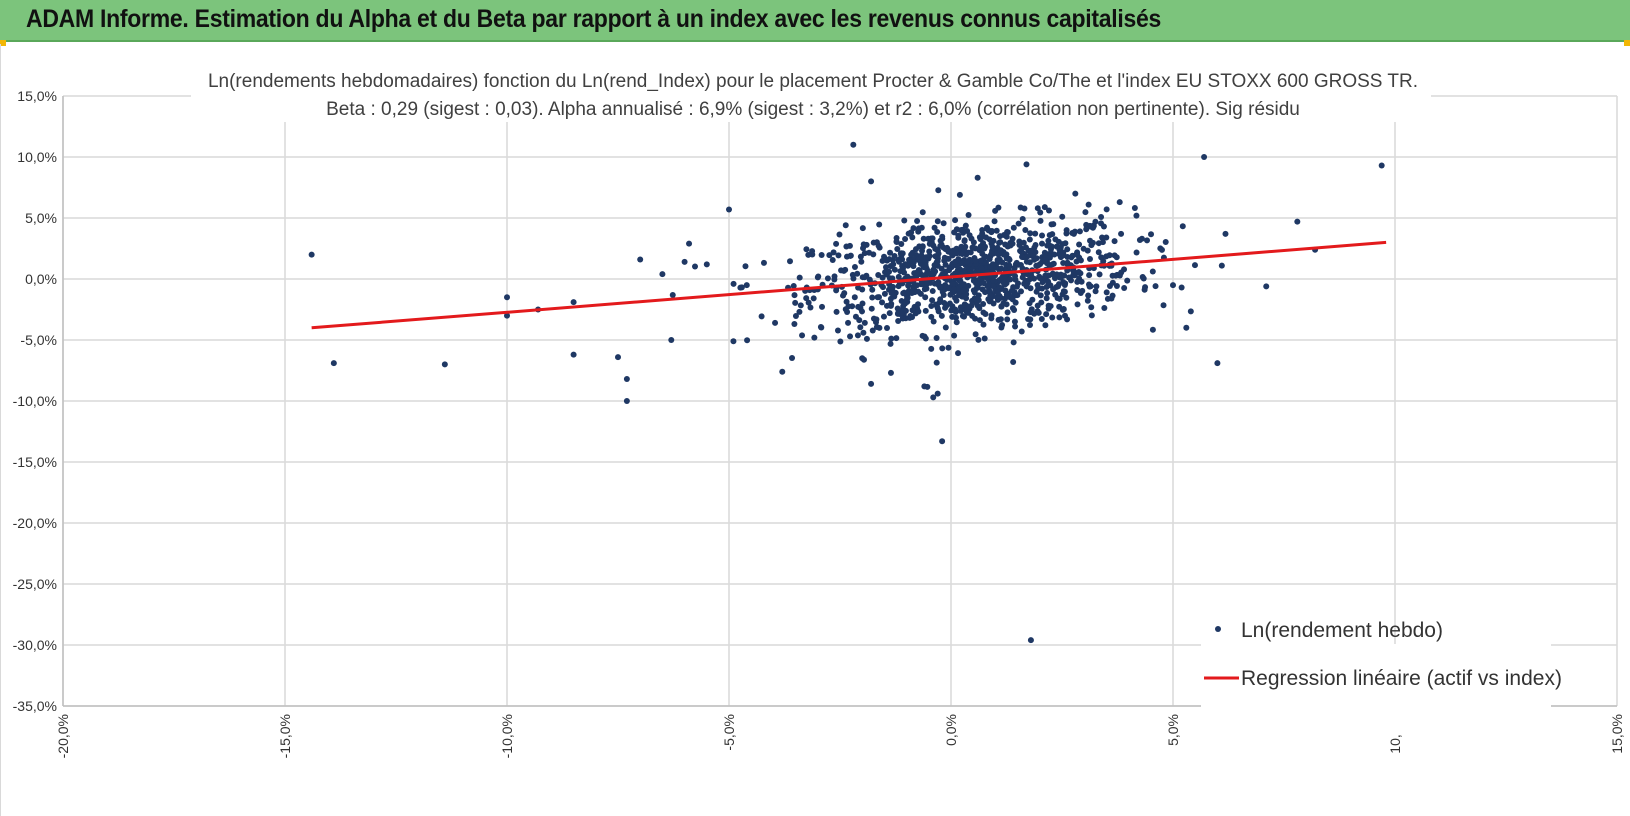  I want to click on x-tick-label: -20,0%, so click(63, 736).